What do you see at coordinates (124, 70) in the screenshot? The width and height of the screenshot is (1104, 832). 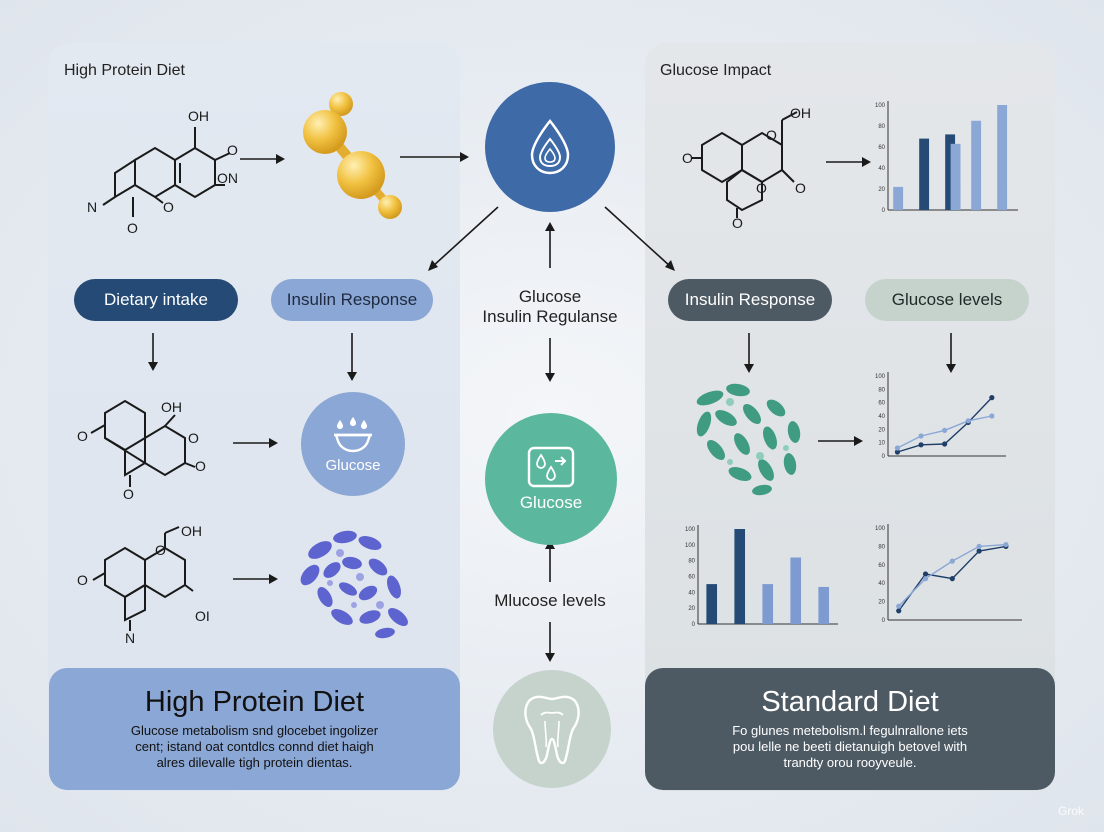 I see `left-panel-title: High Protein Diet` at bounding box center [124, 70].